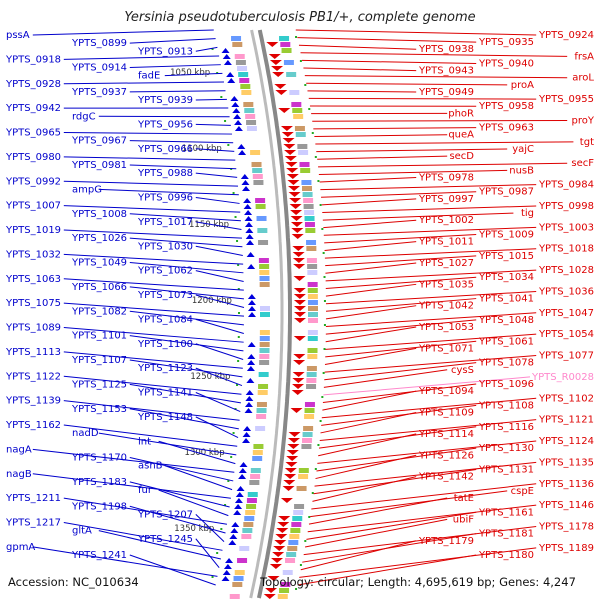 This screenshot has width=600, height=600. Describe the element at coordinates (506, 555) in the screenshot. I see `right-gene-label: YPTS_1180` at that location.